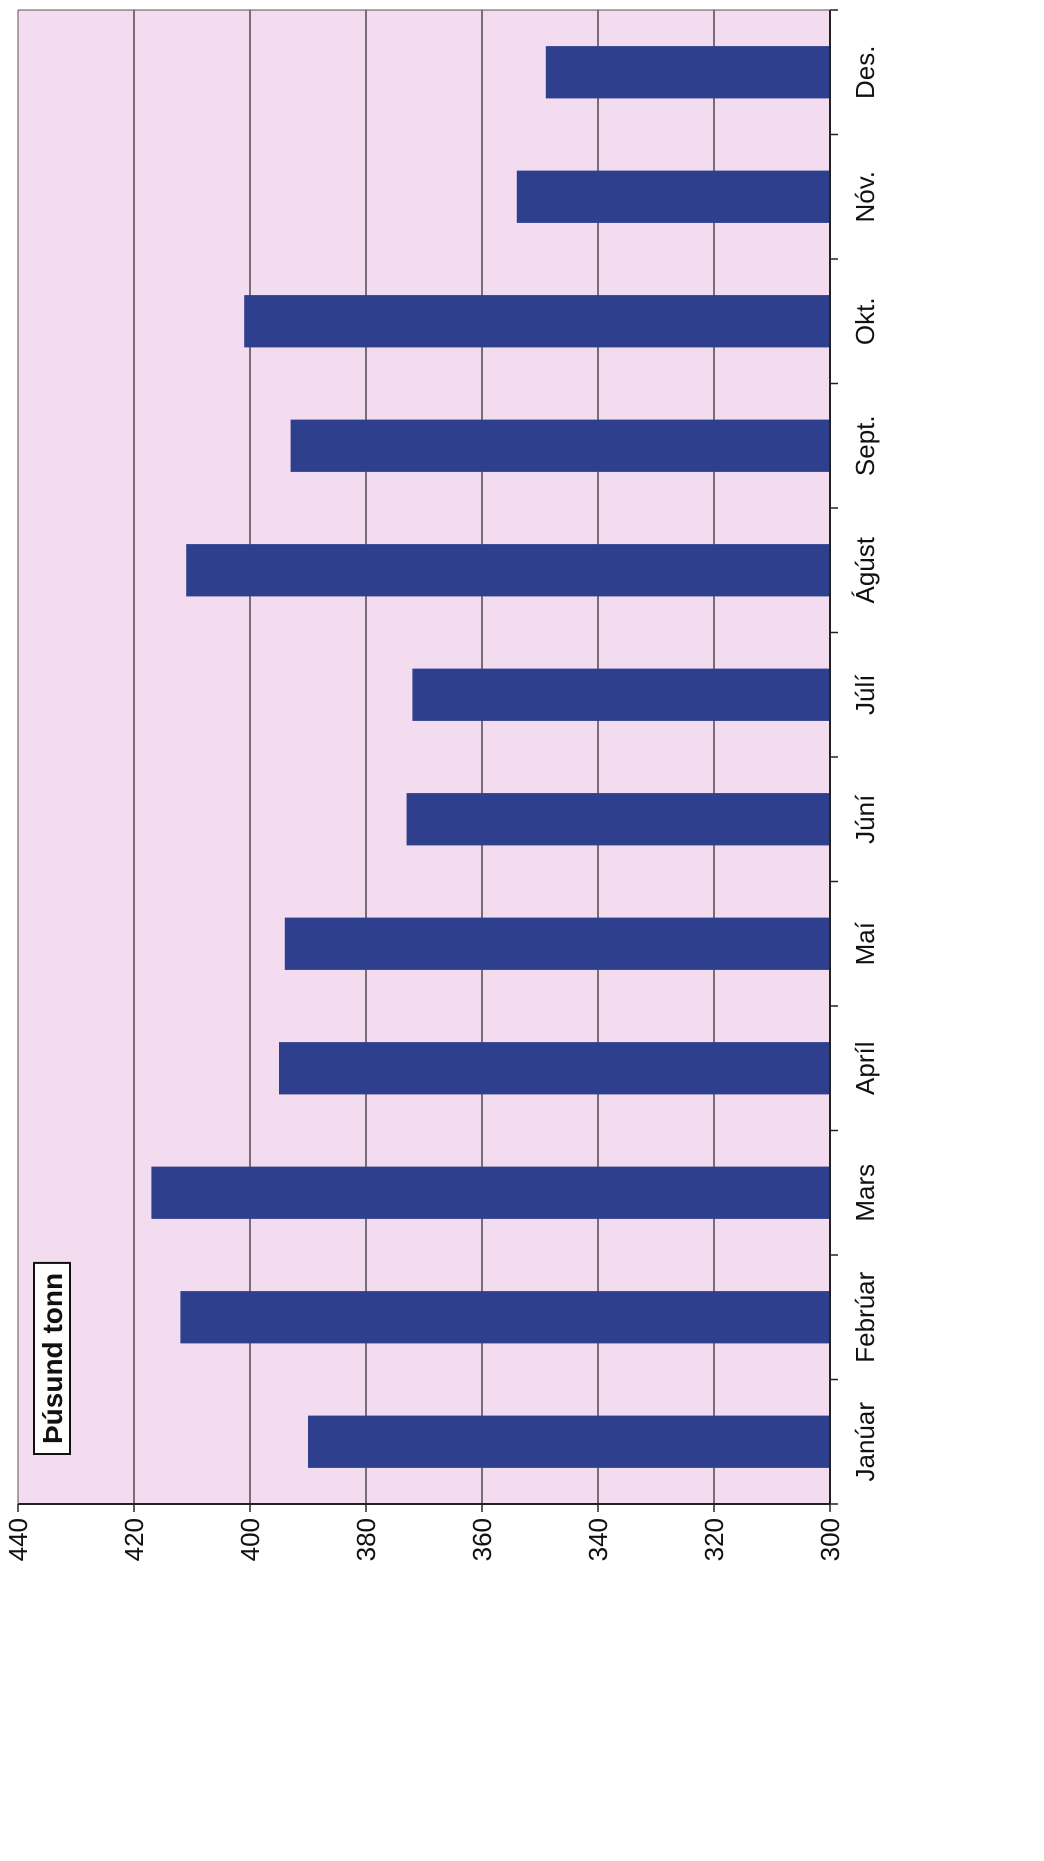 The height and width of the screenshot is (1861, 1044). Describe the element at coordinates (18, 1539) in the screenshot. I see `value-tick-label: 440` at that location.